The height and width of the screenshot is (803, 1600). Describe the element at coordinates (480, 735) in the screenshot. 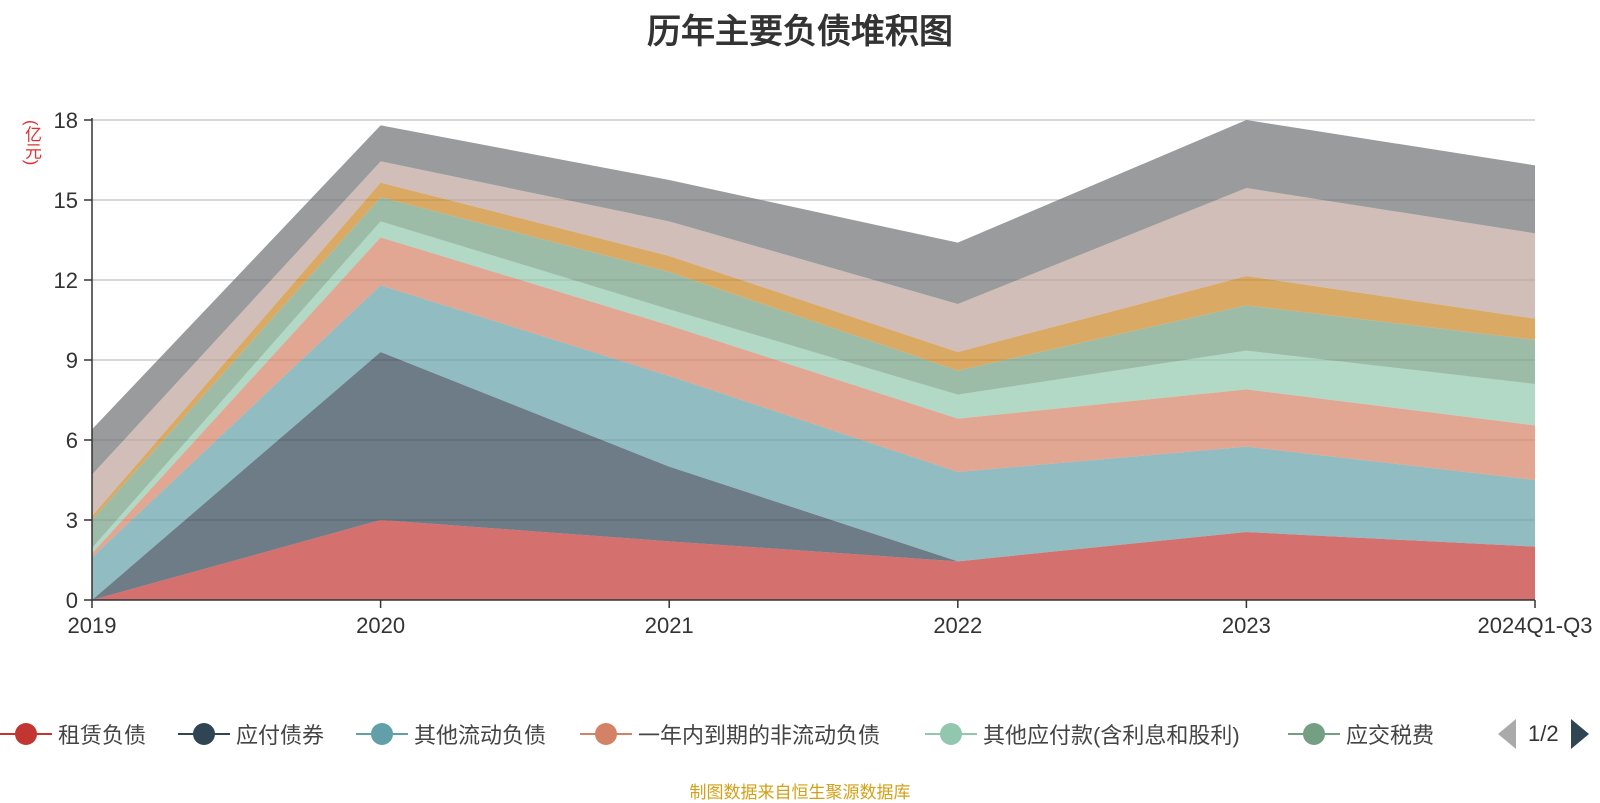

I see `legend-label: 其他流动负债` at that location.